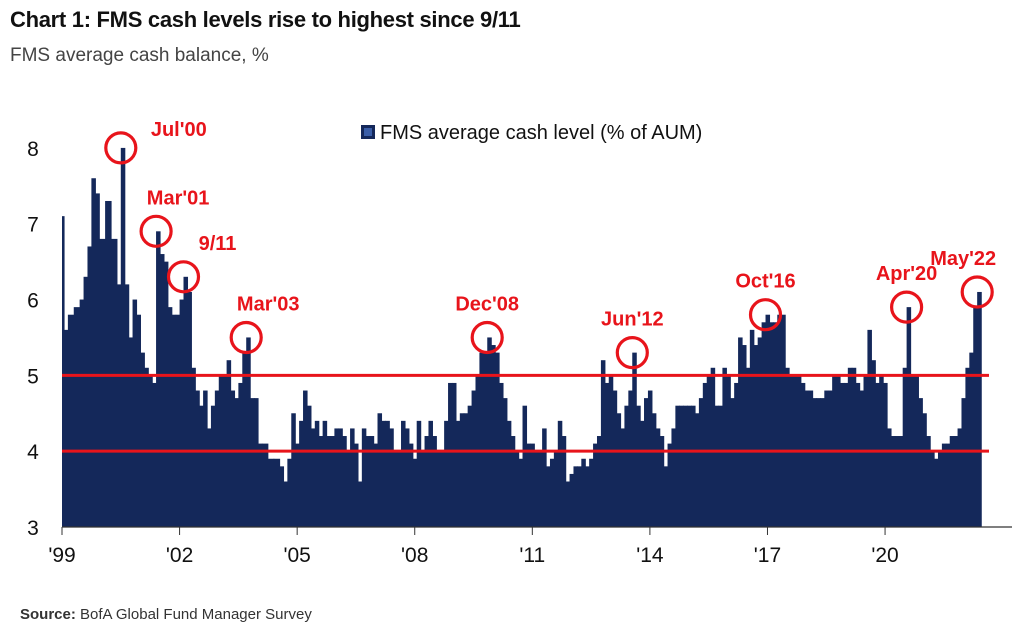  I want to click on source-text: BofA Global Fund Manager Survey, so click(196, 614).